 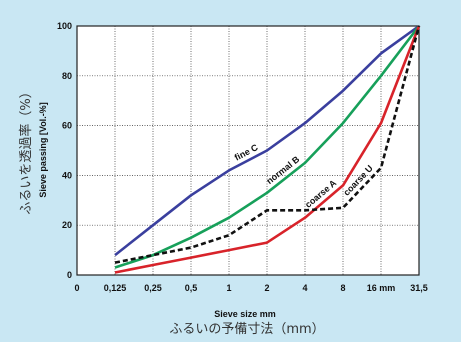 What do you see at coordinates (64, 26) in the screenshot?
I see `y-tick-label: 100` at bounding box center [64, 26].